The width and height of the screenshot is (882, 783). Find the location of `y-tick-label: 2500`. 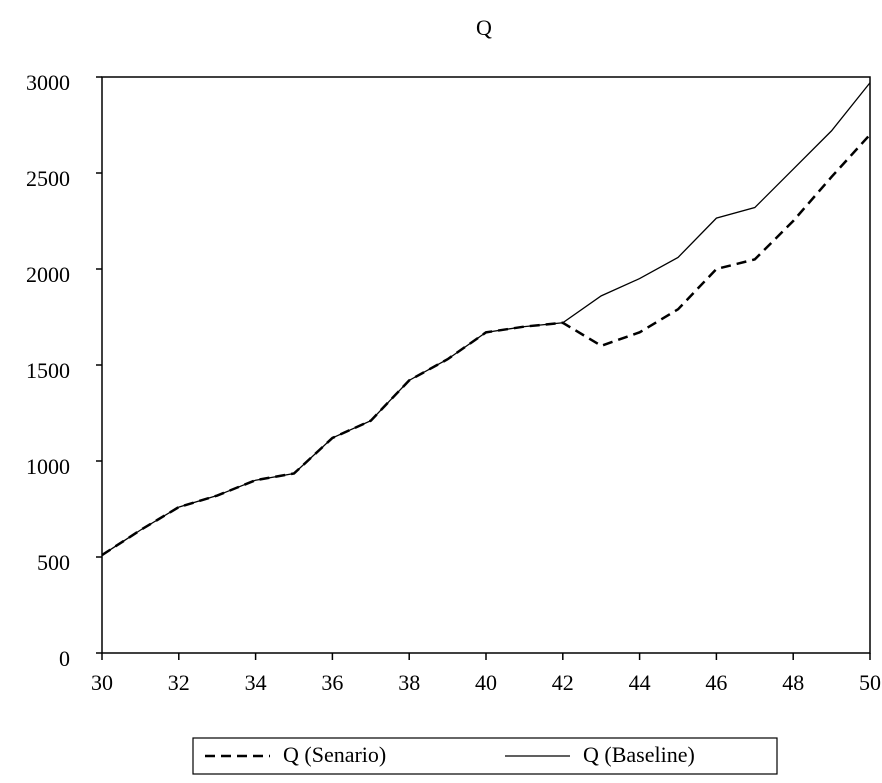

y-tick-label: 2500 is located at coordinates (48, 178).